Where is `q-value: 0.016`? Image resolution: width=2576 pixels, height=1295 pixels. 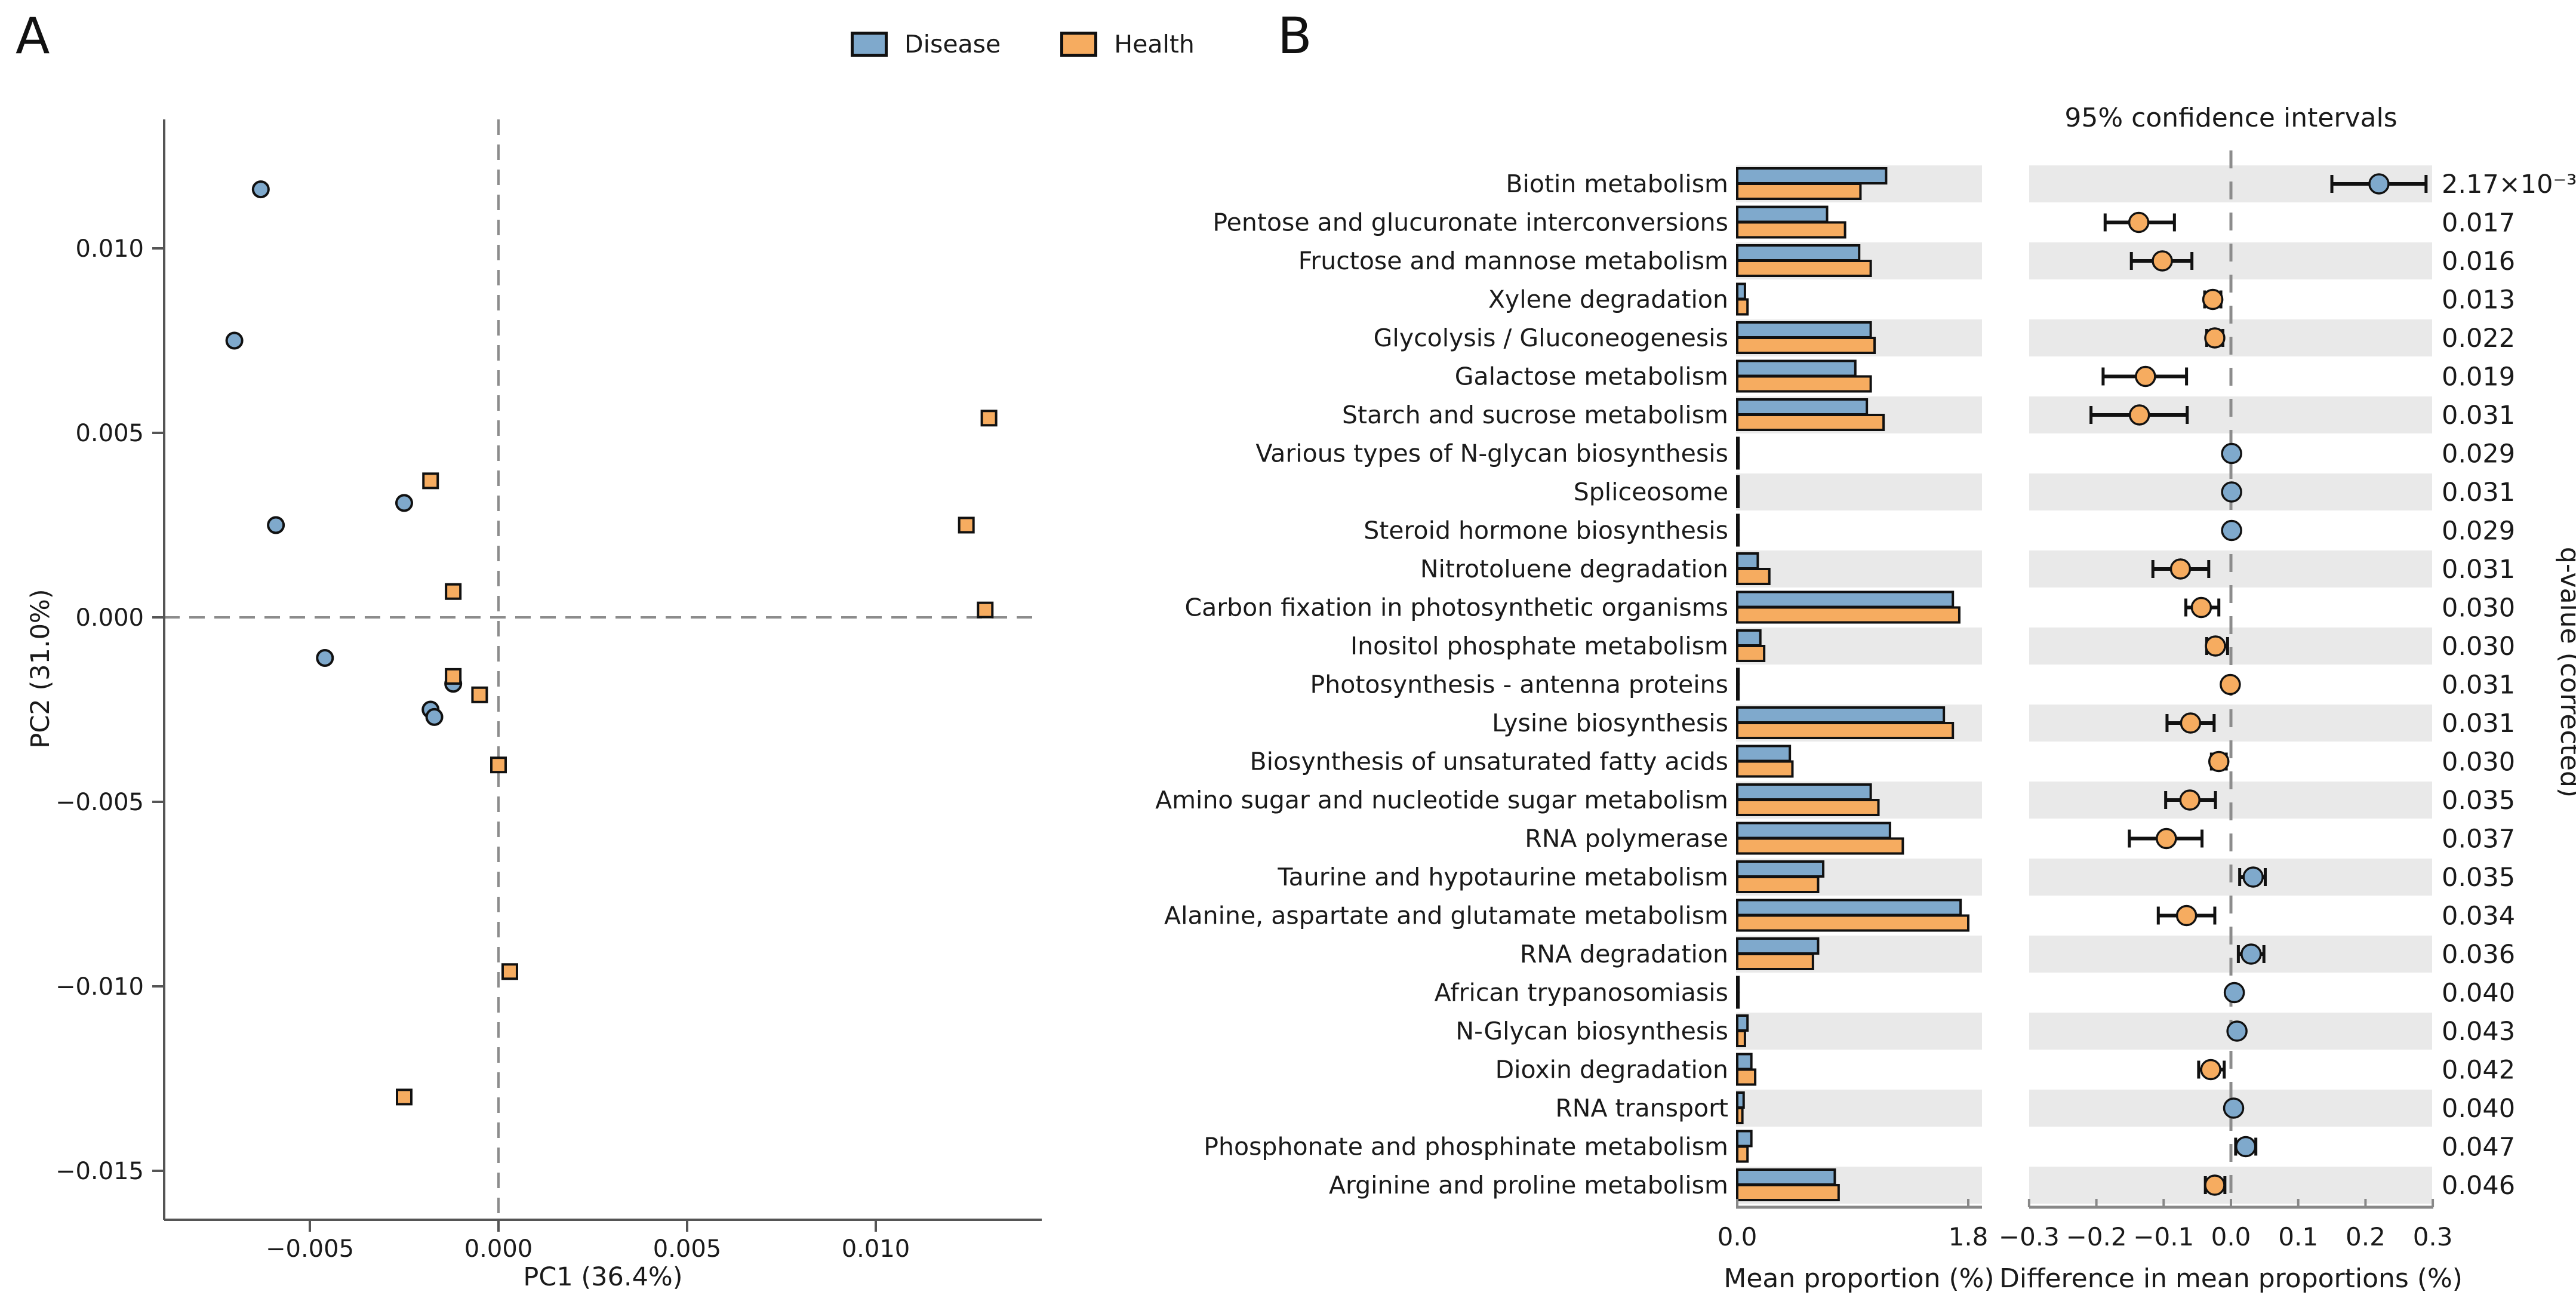
q-value: 0.016 is located at coordinates (2478, 261).